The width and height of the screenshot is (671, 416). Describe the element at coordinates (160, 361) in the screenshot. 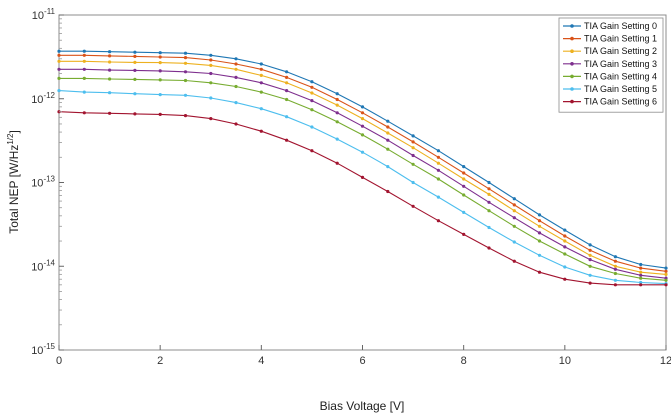

I see `x-tick-label: 2` at that location.